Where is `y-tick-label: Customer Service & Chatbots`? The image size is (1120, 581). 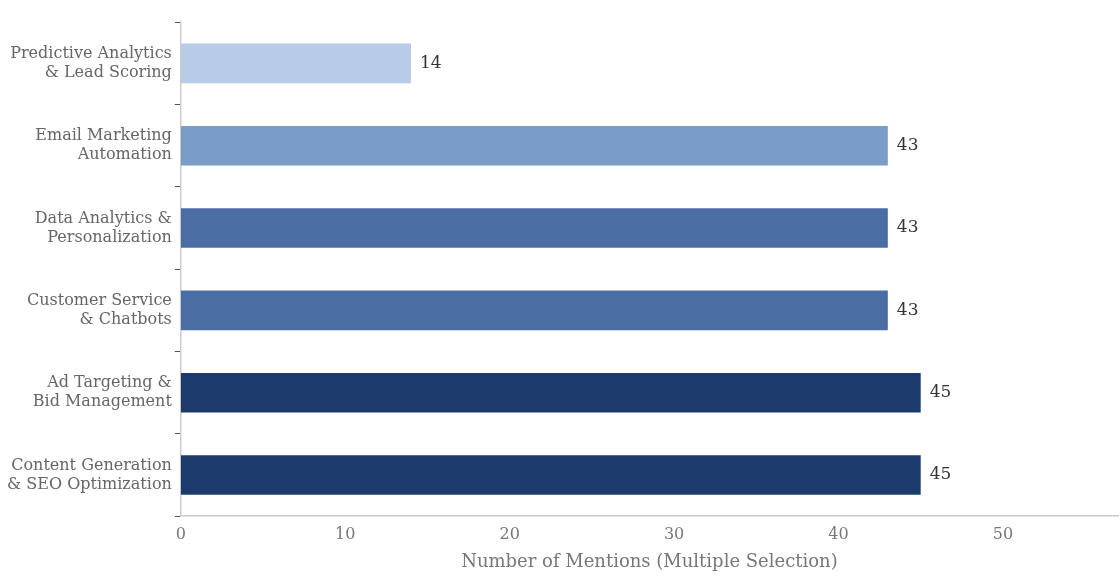
y-tick-label: Customer Service & Chatbots is located at coordinates (99, 309).